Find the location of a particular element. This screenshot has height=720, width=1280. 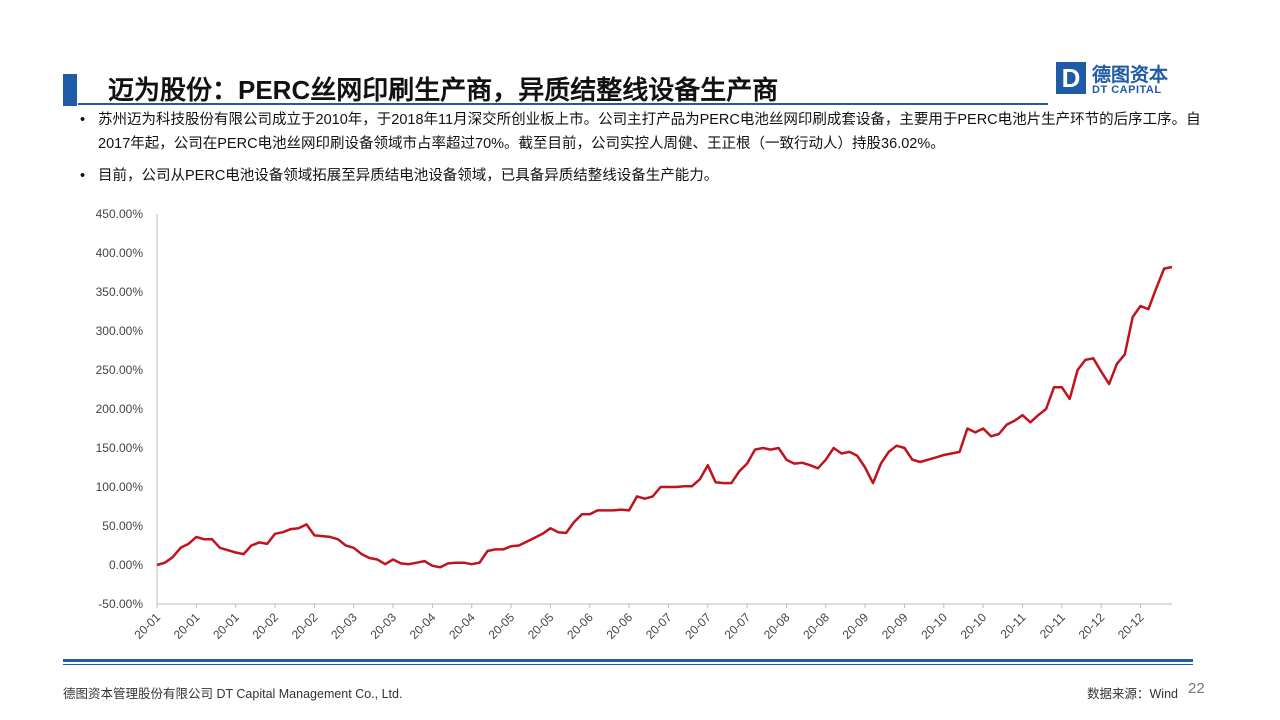

y-tick-label: 250.00% is located at coordinates (120, 370).